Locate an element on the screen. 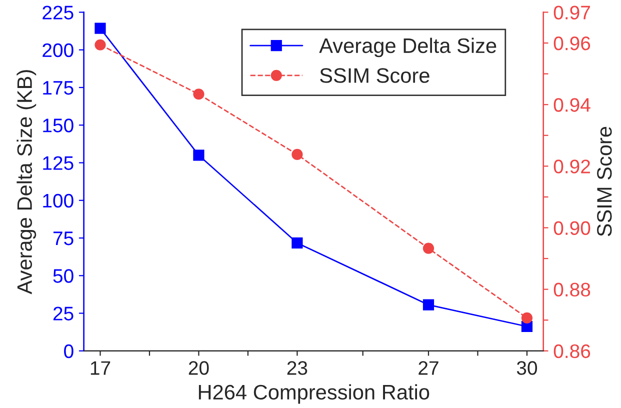  y2-tick-label: 0.90 is located at coordinates (572, 228).